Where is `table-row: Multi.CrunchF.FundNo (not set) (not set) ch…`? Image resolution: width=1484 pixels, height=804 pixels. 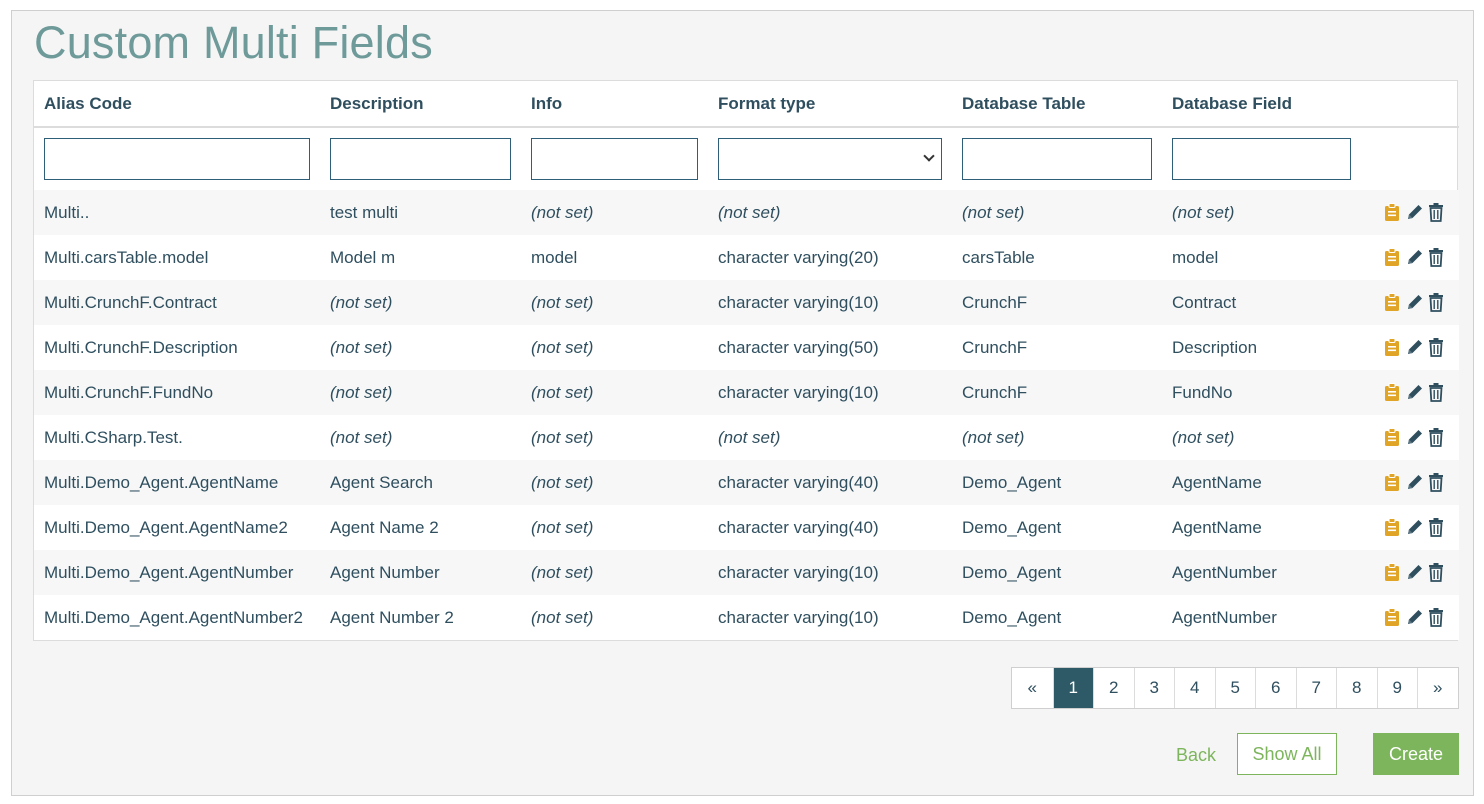
table-row: Multi.CrunchF.FundNo (not set) (not set) ch… is located at coordinates (746, 392).